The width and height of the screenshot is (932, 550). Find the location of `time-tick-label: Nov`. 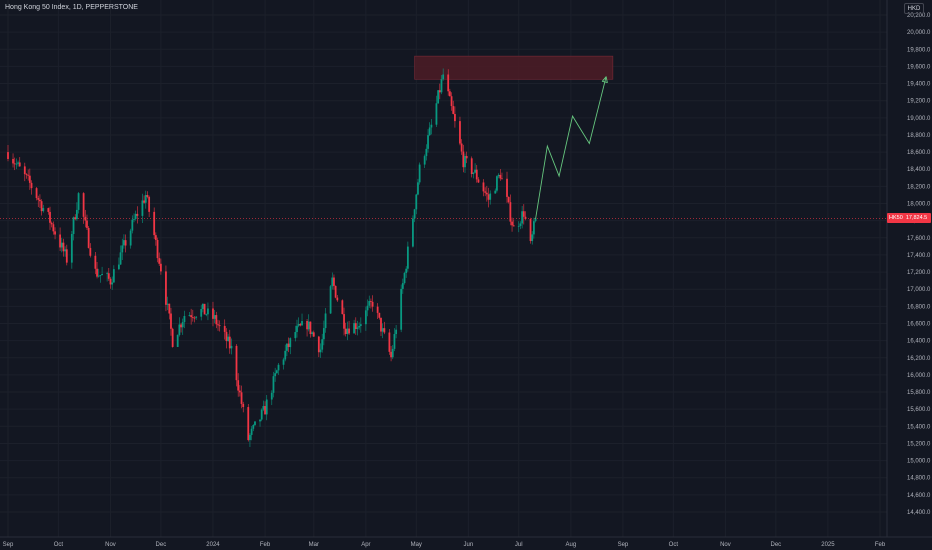

time-tick-label: Nov is located at coordinates (725, 545).